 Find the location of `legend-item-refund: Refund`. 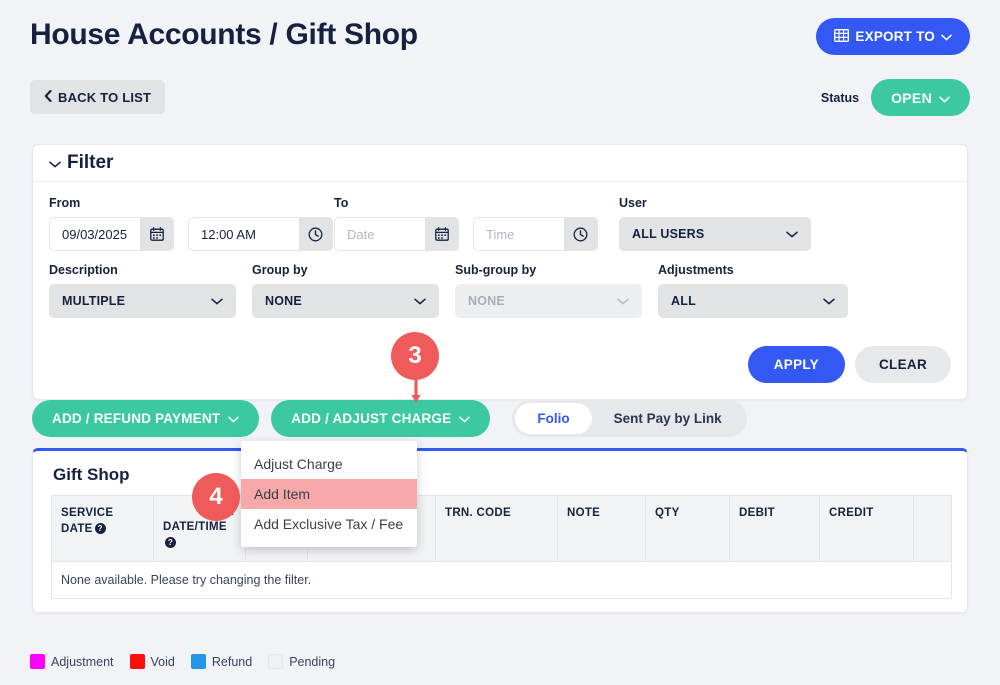

legend-item-refund: Refund is located at coordinates (221, 661).